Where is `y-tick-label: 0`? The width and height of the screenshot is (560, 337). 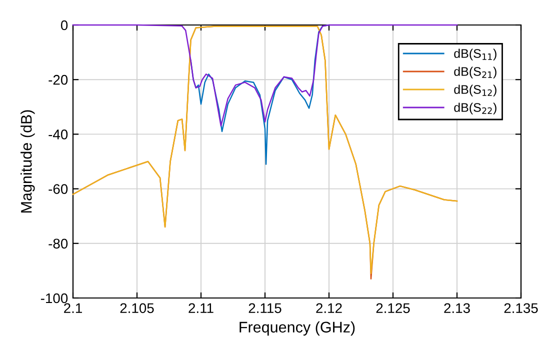
y-tick-label: 0 is located at coordinates (64, 25).